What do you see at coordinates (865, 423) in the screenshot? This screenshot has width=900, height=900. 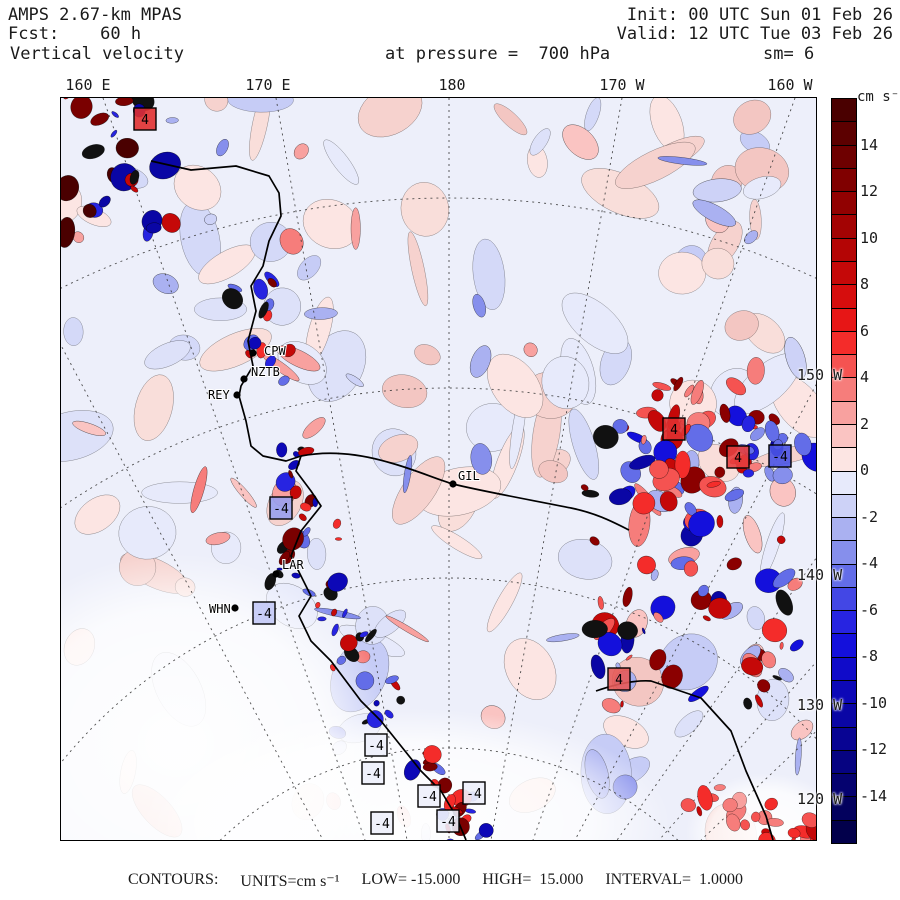 I see `colorbar-tick-label: 2` at bounding box center [865, 423].